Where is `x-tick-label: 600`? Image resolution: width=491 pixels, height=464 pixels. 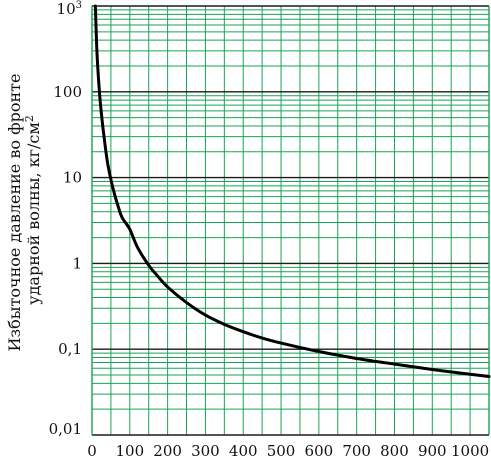
x-tick-label: 600 is located at coordinates (319, 451).